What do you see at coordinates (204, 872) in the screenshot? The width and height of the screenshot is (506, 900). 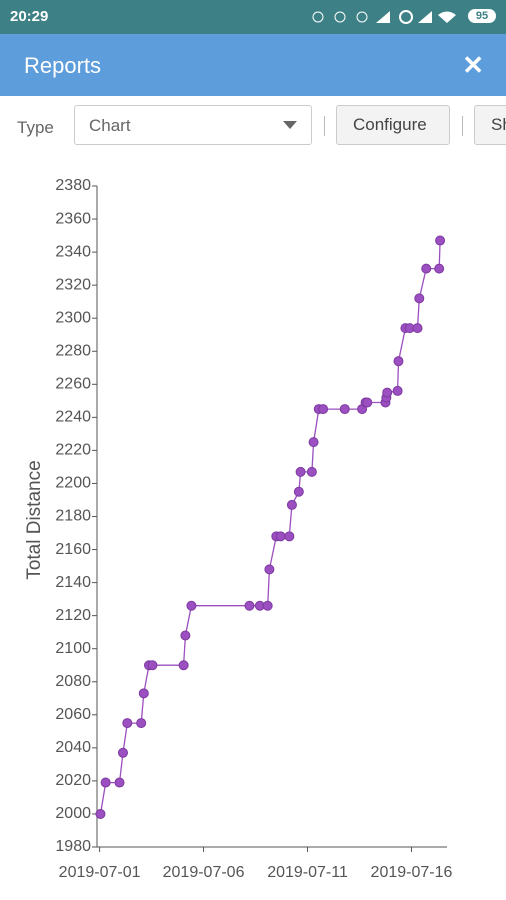 I see `x-tick-label: 2019-07-06` at bounding box center [204, 872].